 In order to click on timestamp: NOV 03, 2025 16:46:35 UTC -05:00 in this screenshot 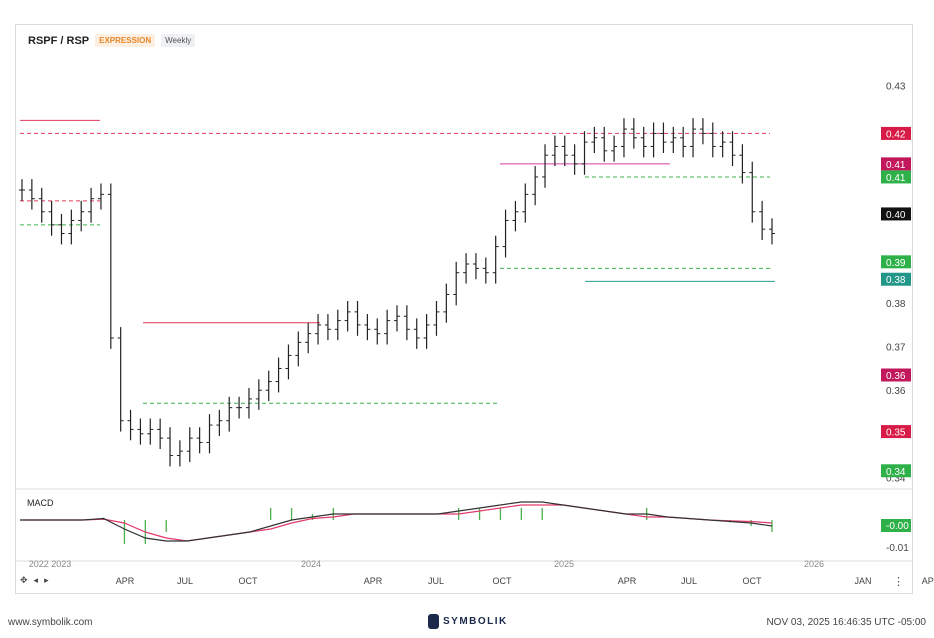, I will do `click(846, 622)`.